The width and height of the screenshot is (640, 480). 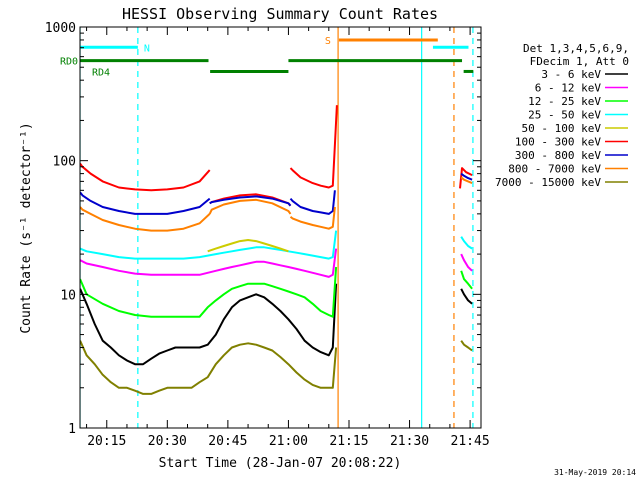 I want to click on x-tick-label: 20:45, so click(x=227, y=441).